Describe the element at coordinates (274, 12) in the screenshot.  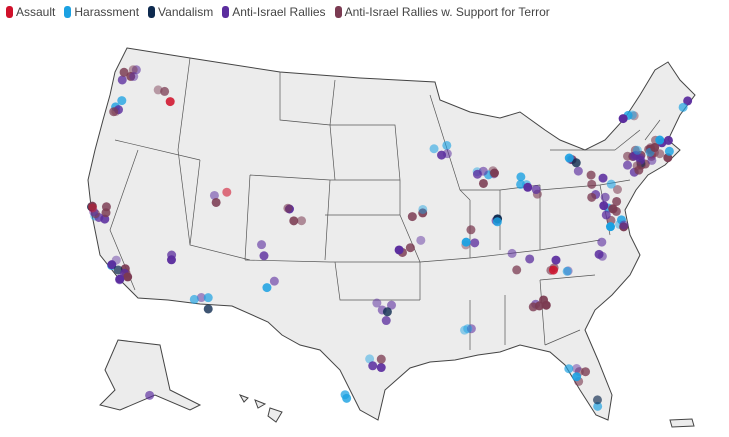
I see `legend-item: Anti-Israel Rallies` at that location.